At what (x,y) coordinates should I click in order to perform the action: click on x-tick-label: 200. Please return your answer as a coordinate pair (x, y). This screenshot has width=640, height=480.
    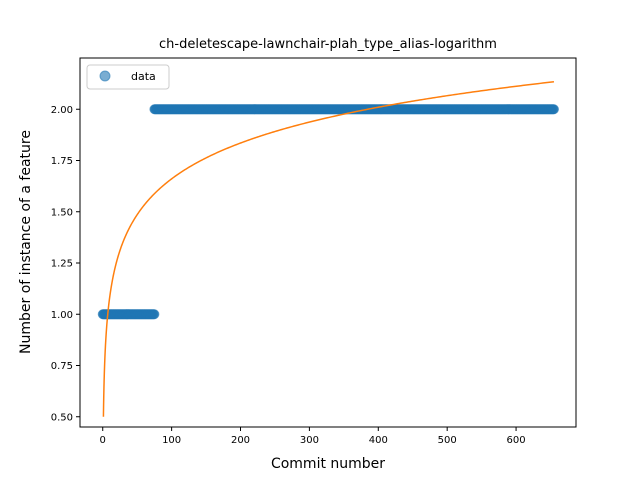
    Looking at the image, I should click on (240, 440).